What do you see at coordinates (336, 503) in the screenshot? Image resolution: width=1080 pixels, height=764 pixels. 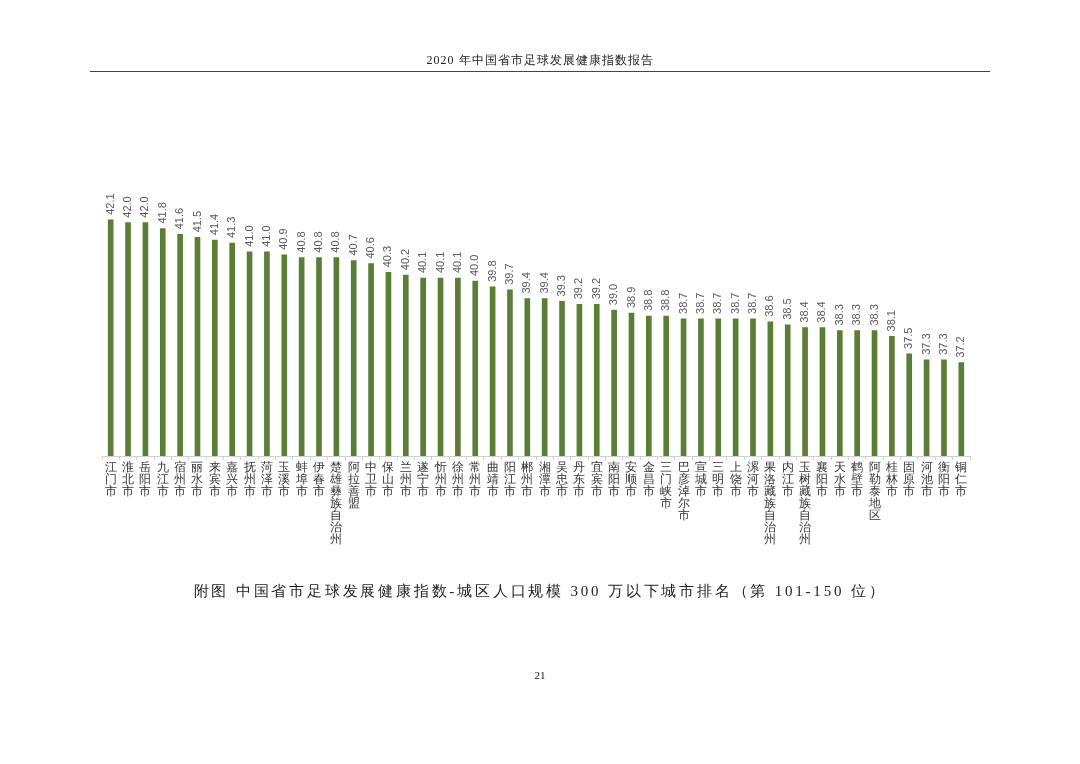 I see `x-tick-label: 楚雄彝族自治州` at bounding box center [336, 503].